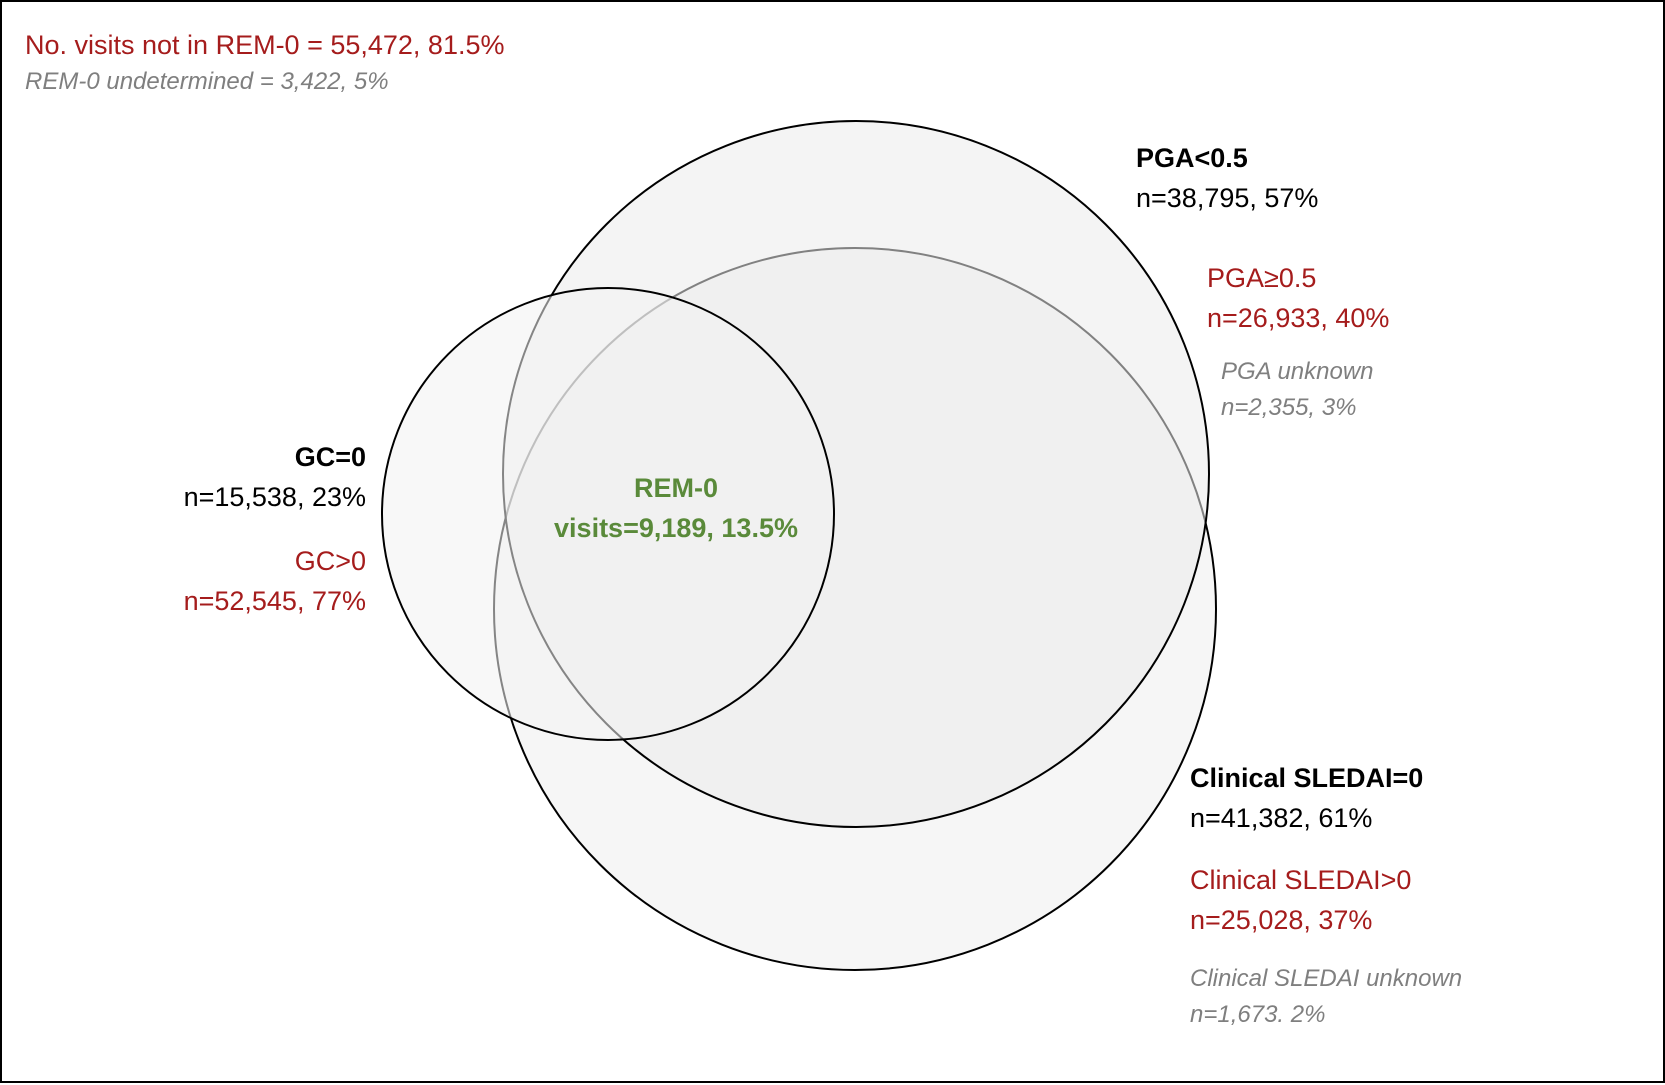 The image size is (1665, 1085). What do you see at coordinates (1301, 880) in the screenshot?
I see `sledai-positive-title: Clinical SLEDAI>0` at bounding box center [1301, 880].